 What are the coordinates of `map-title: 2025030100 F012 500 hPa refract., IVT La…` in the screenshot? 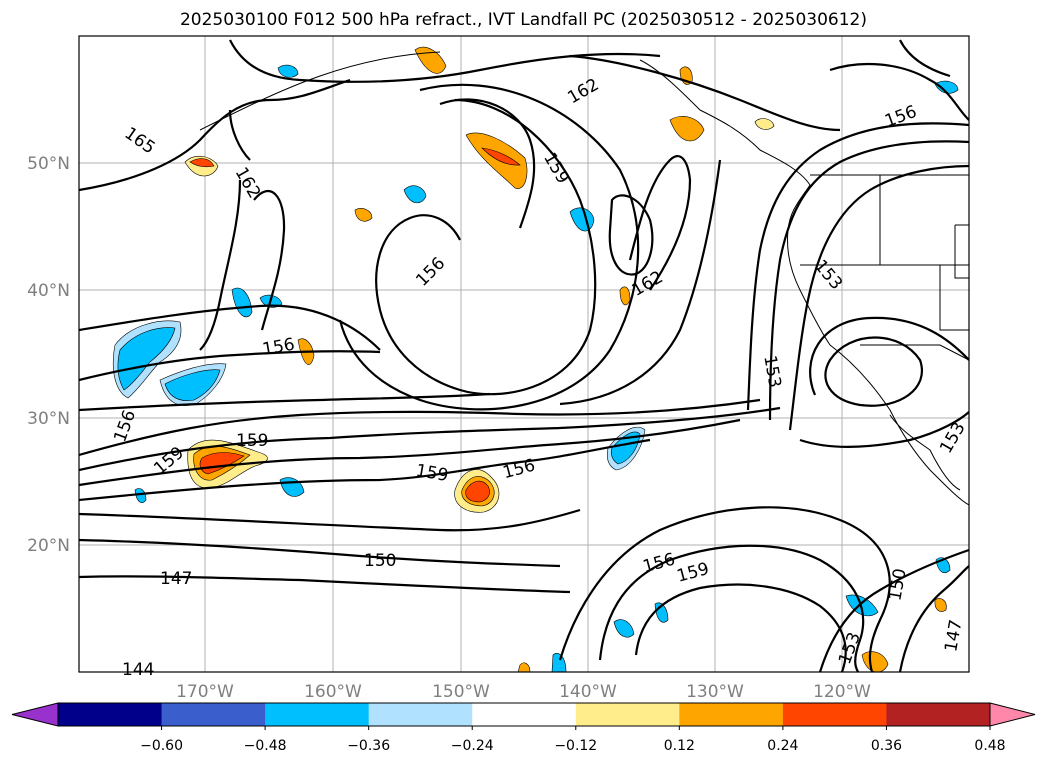 It's located at (523, 20).